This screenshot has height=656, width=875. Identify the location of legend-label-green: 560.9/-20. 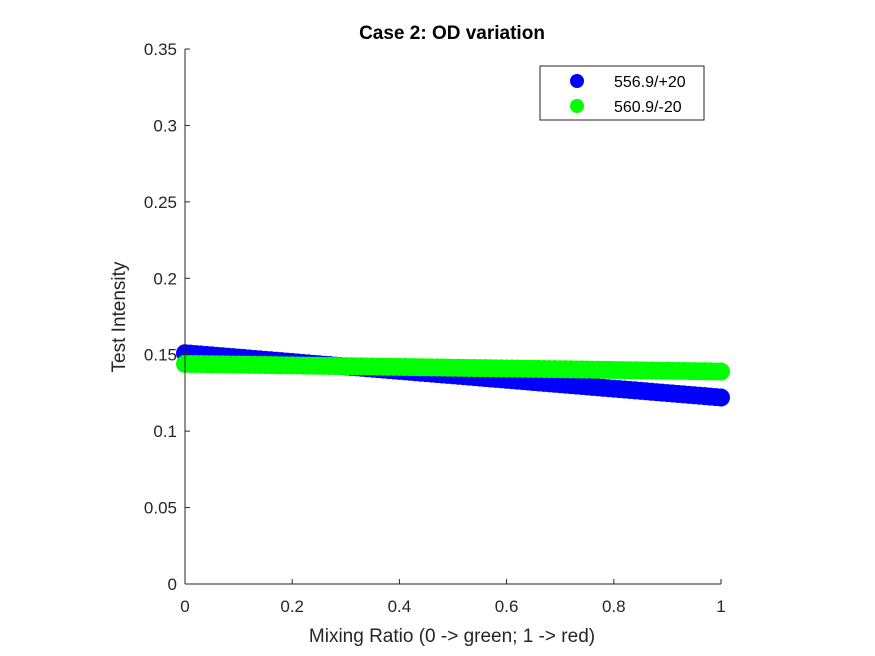
(648, 107).